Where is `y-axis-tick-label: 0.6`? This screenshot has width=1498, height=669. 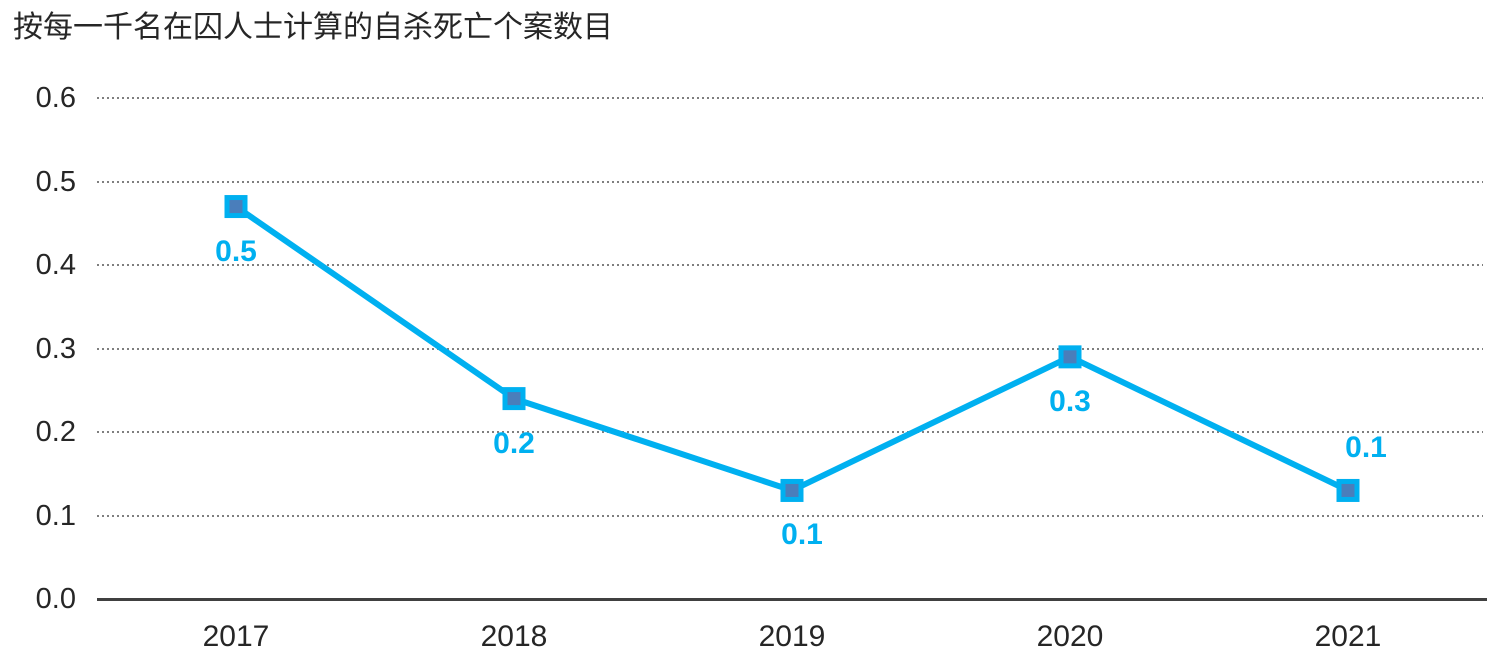 y-axis-tick-label: 0.6 is located at coordinates (55, 98).